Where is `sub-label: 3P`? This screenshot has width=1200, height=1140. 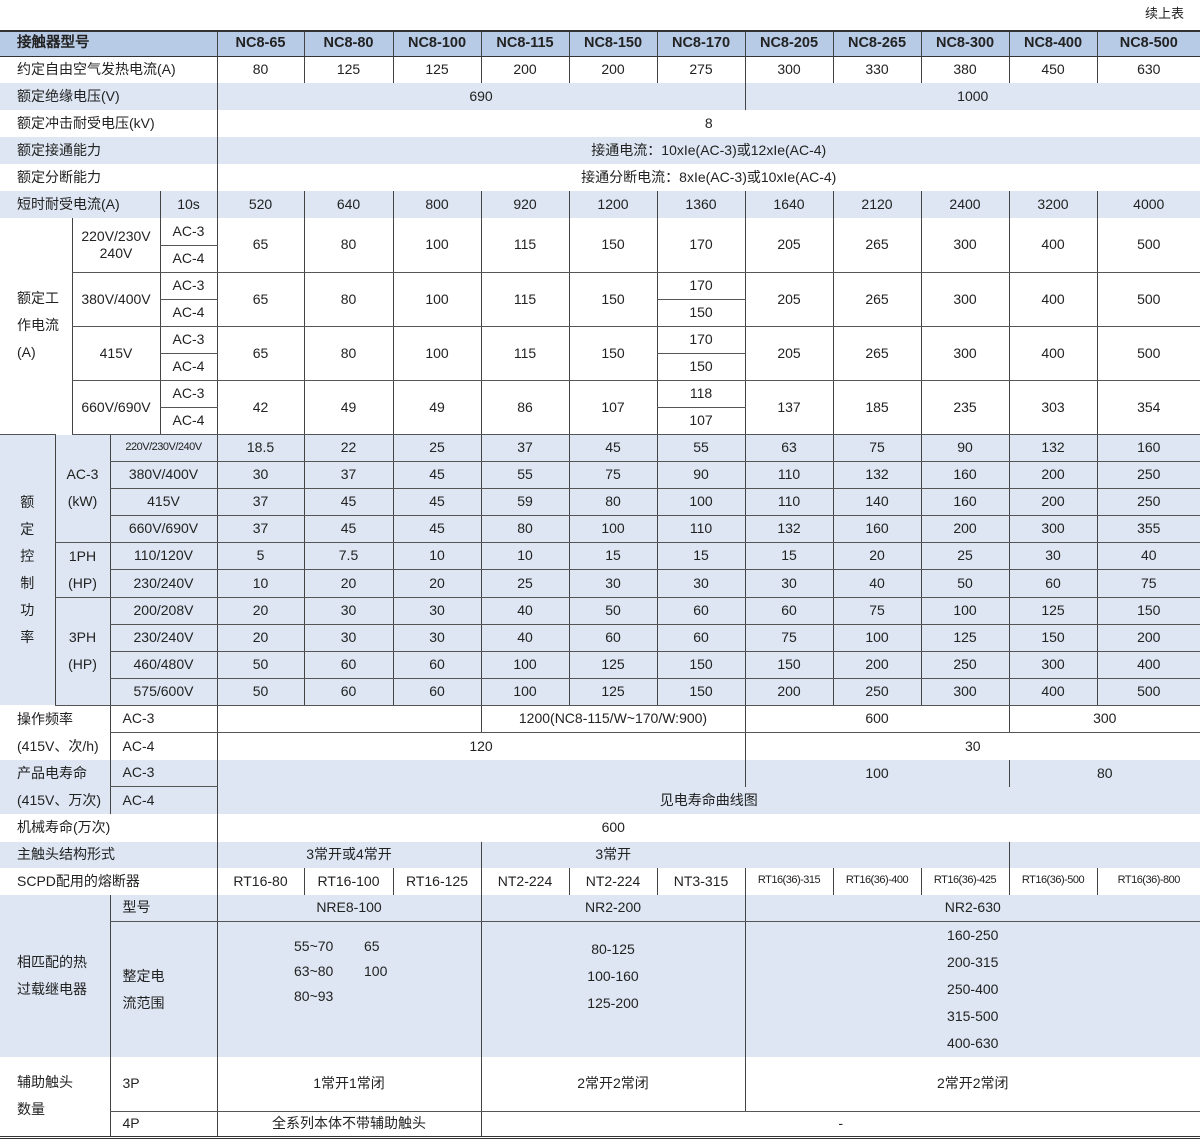 sub-label: 3P is located at coordinates (163, 1084).